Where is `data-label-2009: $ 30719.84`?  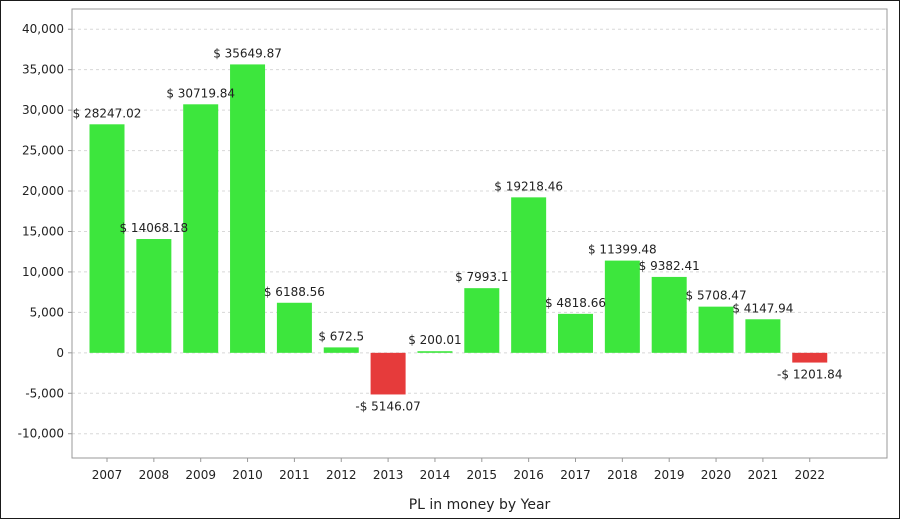 data-label-2009: $ 30719.84 is located at coordinates (200, 93).